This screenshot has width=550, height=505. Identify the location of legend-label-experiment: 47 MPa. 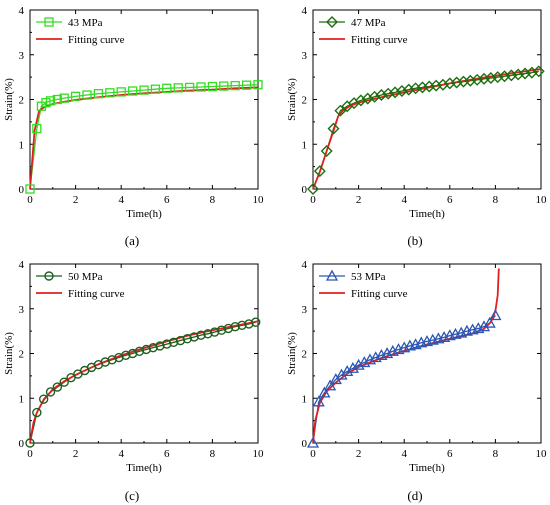
(368, 23).